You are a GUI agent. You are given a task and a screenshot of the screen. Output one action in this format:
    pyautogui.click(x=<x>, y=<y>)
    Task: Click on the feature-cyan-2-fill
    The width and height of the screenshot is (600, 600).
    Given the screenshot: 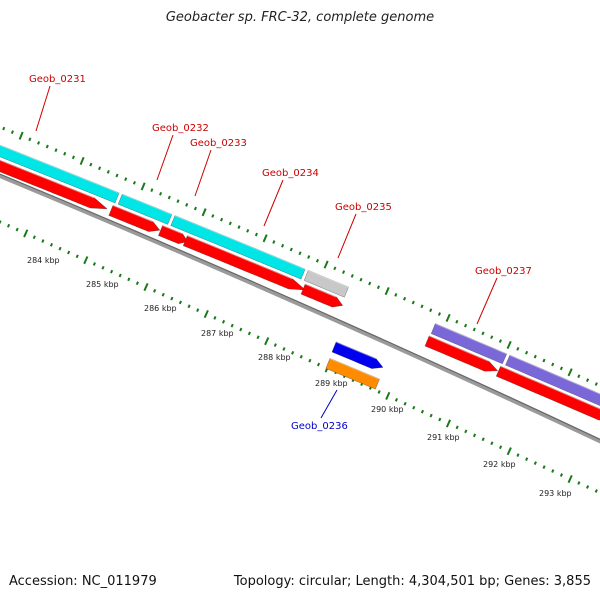 What is the action you would take?
    pyautogui.click(x=145, y=209)
    